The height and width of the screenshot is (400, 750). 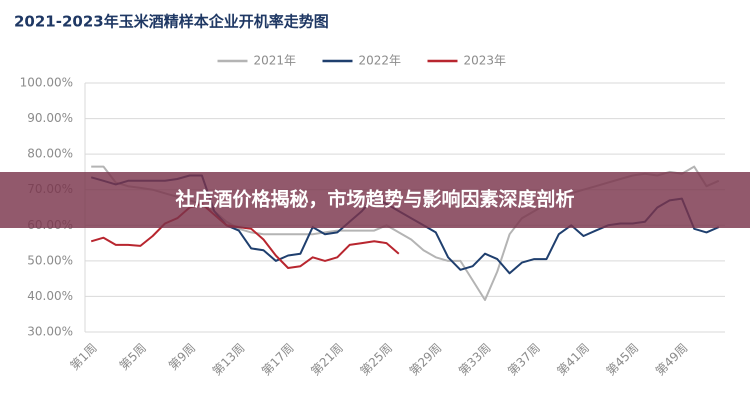 What do you see at coordinates (672, 360) in the screenshot?
I see `x-tick-label: 第49周` at bounding box center [672, 360].